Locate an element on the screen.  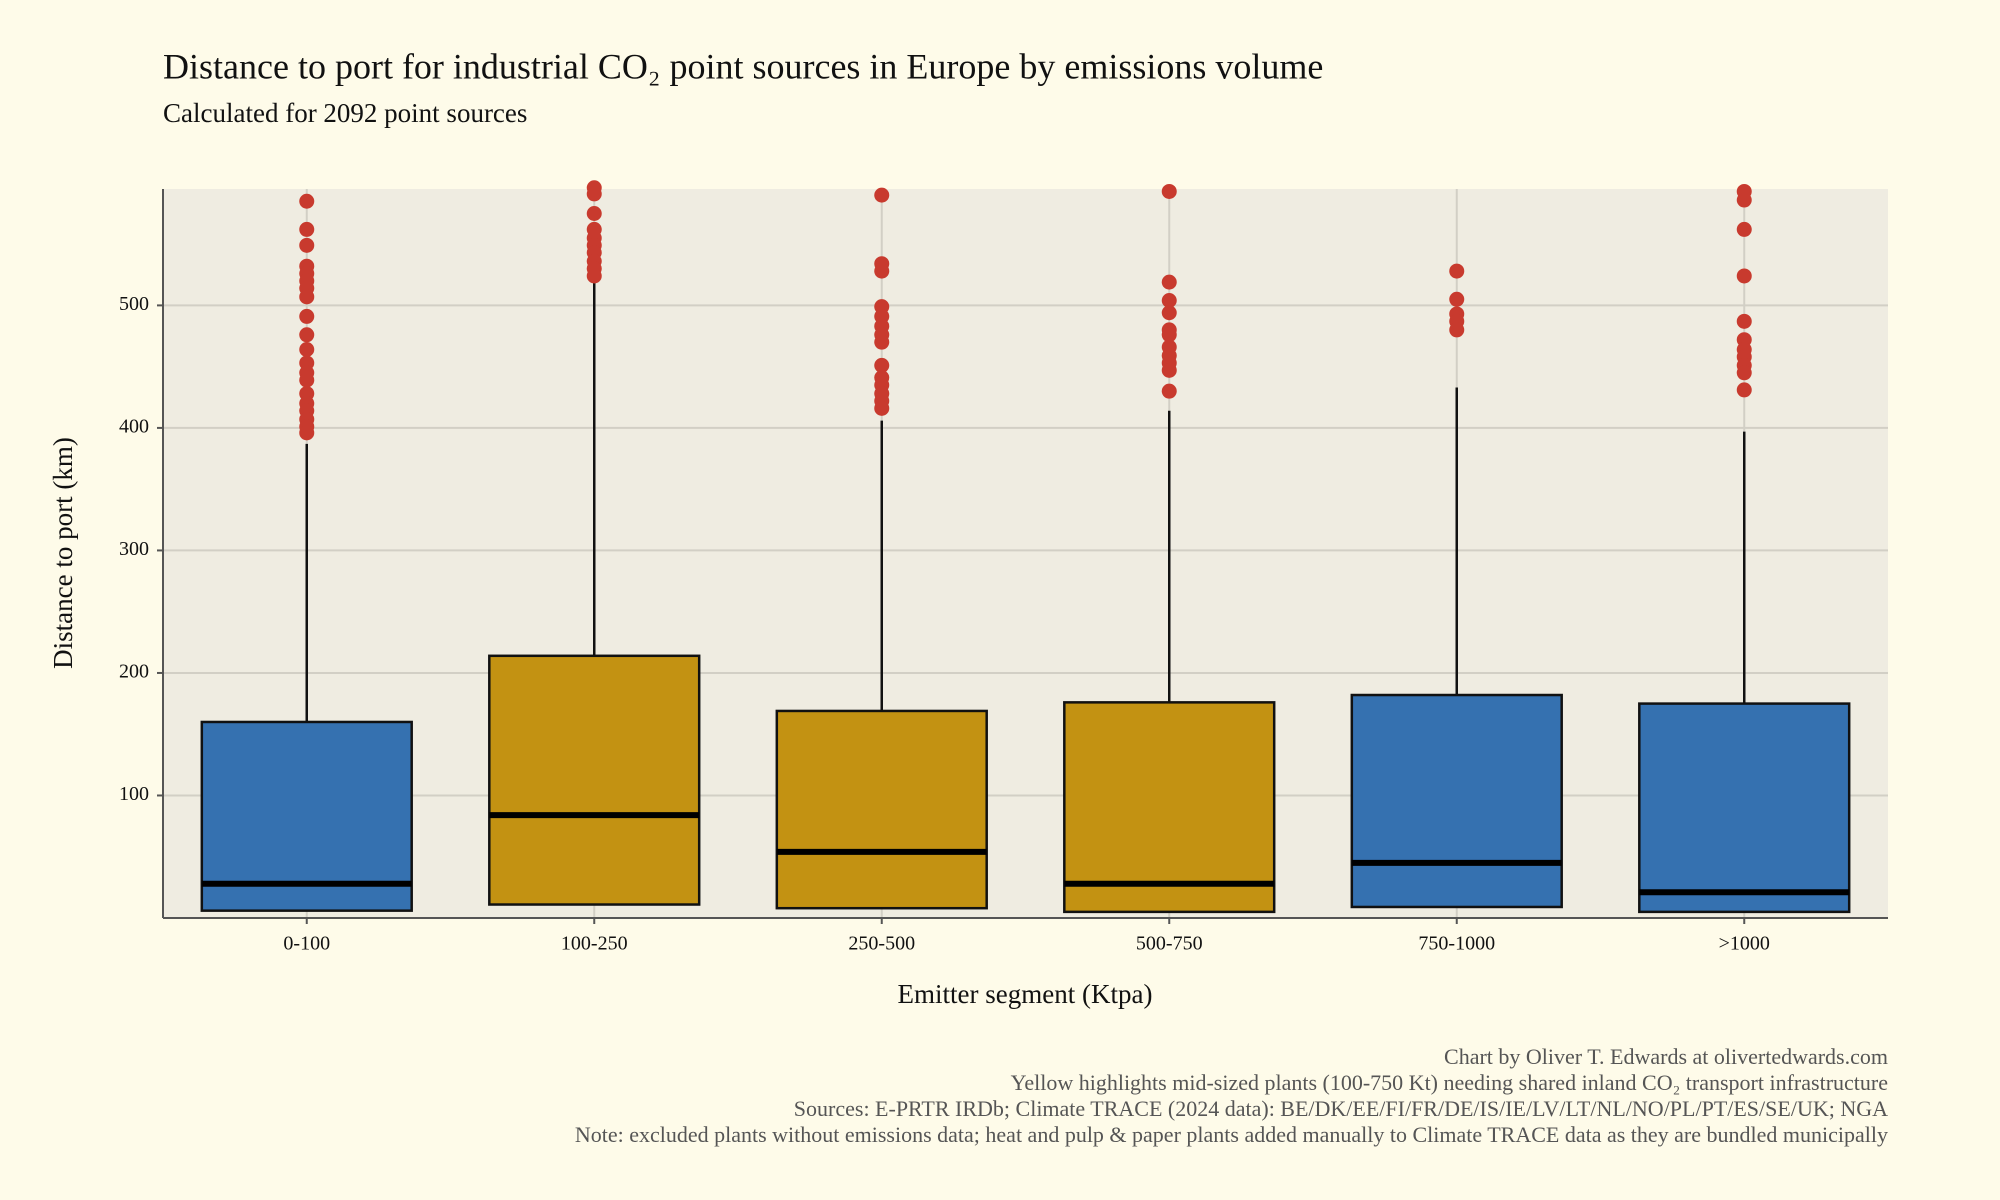
y-tick-label: 500 is located at coordinates (134, 304).